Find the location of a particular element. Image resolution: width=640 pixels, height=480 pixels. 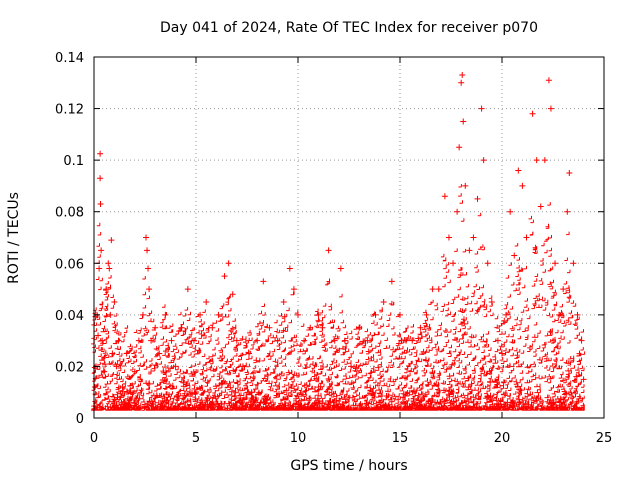

x-tick-label: 10 is located at coordinates (298, 438).